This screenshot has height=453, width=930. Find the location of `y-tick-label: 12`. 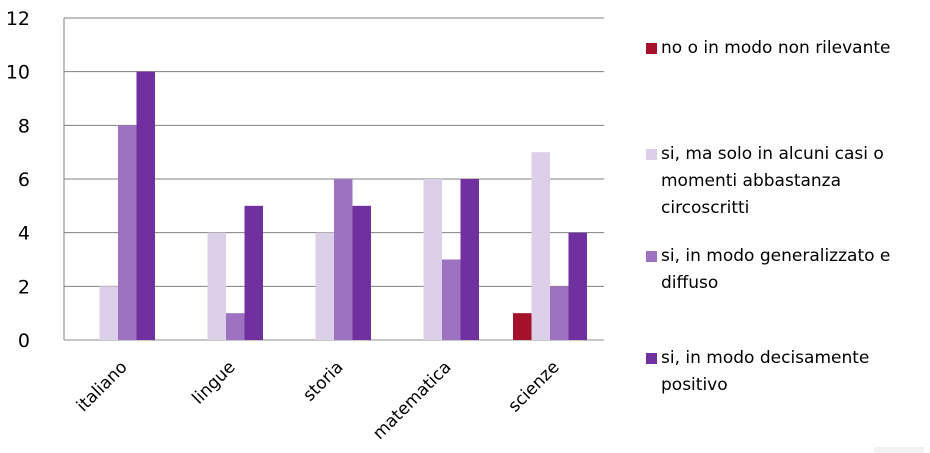

y-tick-label: 12 is located at coordinates (18, 19).